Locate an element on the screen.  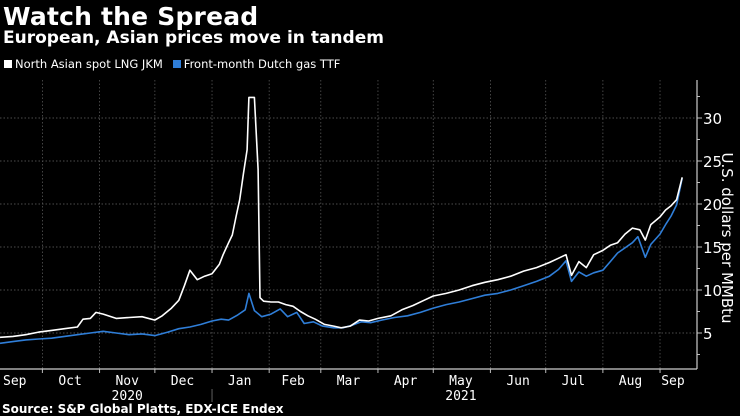
x-tick-label: May is located at coordinates (461, 381).